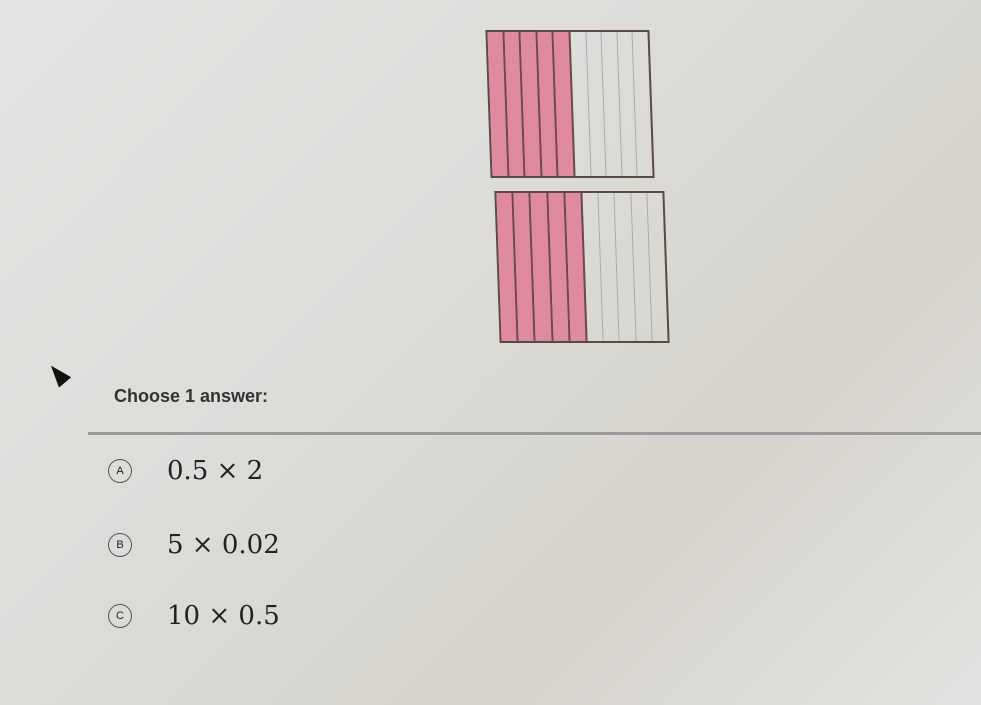 The height and width of the screenshot is (705, 981). Describe the element at coordinates (191, 396) in the screenshot. I see `question-prompt: Choose 1 answer:` at that location.